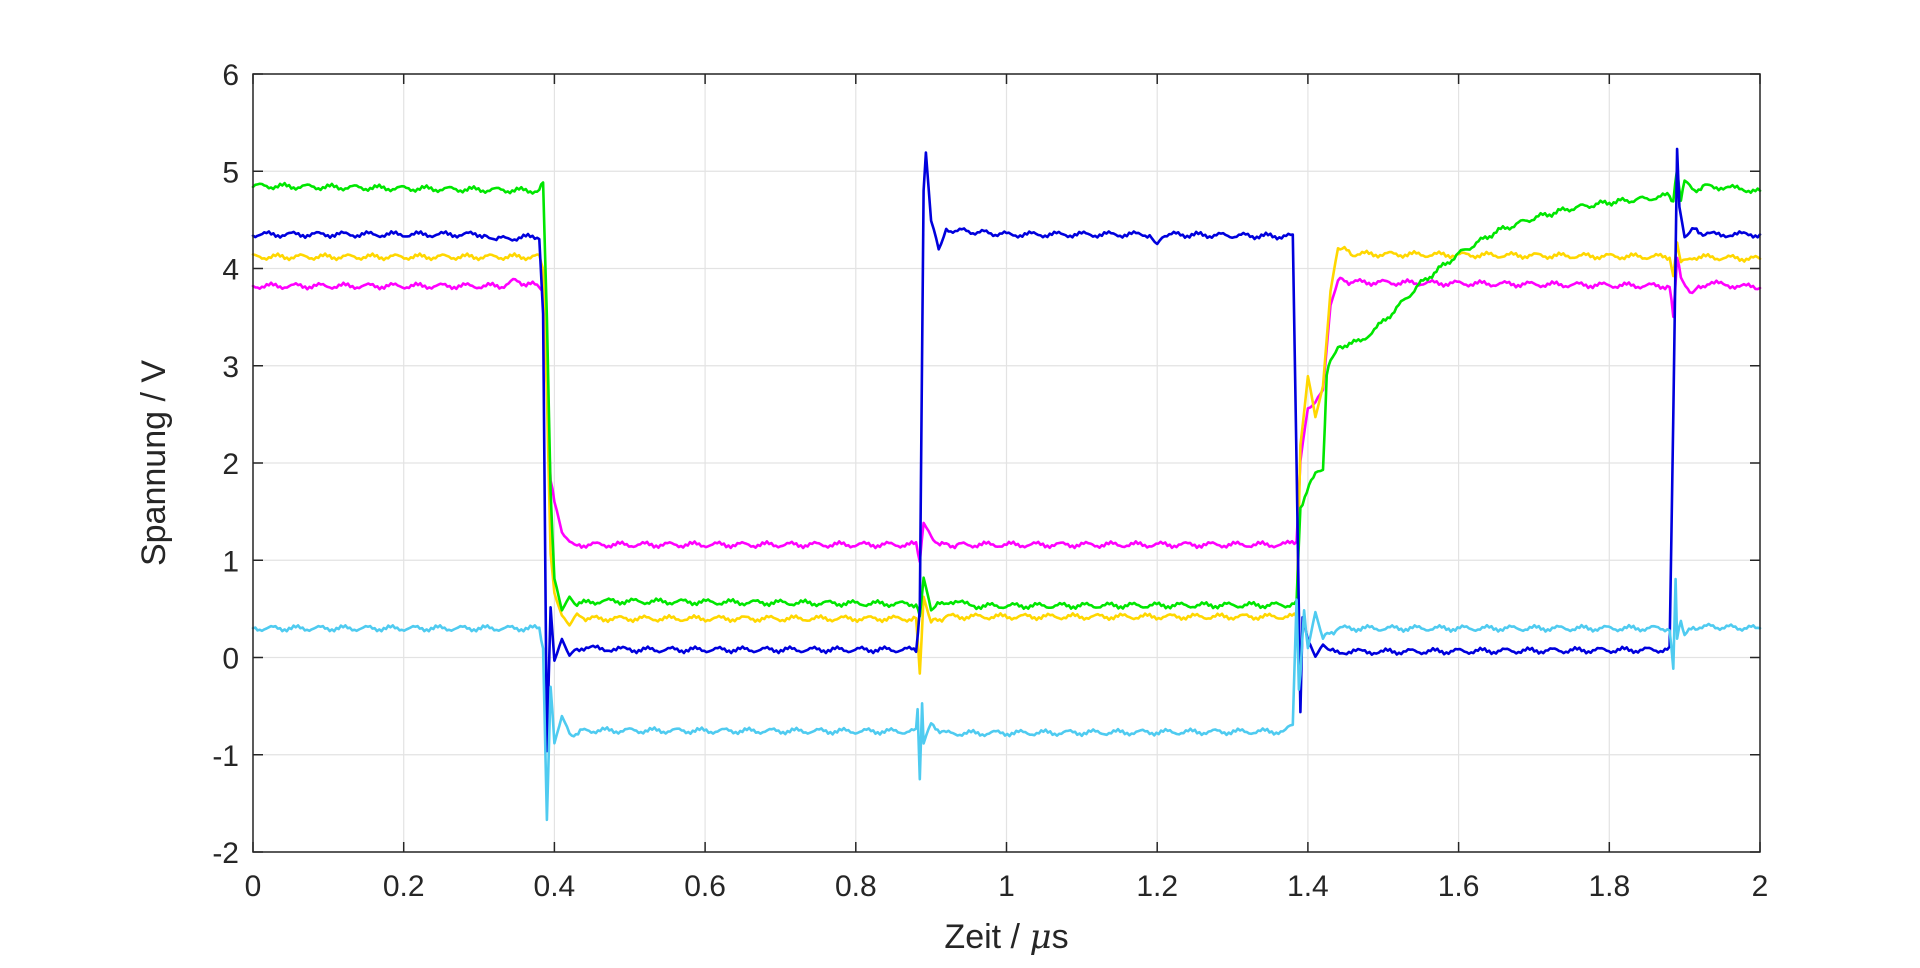  What do you see at coordinates (225, 756) in the screenshot?
I see `y-tick-label: -1` at bounding box center [225, 756].